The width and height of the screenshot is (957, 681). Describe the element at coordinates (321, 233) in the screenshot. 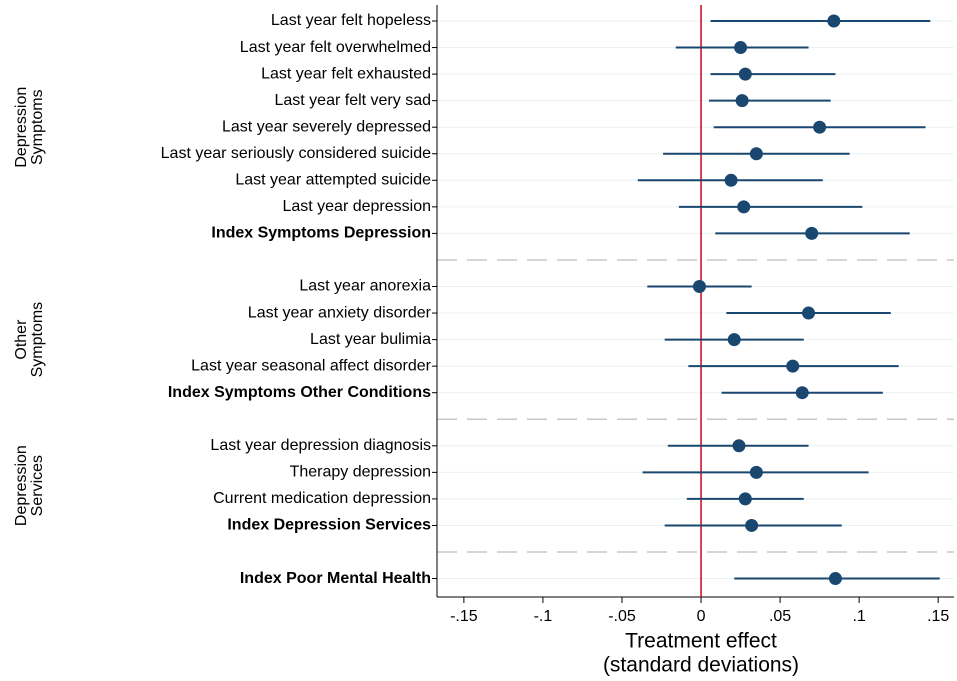

I see `category-label: Index Symptoms Depression` at that location.